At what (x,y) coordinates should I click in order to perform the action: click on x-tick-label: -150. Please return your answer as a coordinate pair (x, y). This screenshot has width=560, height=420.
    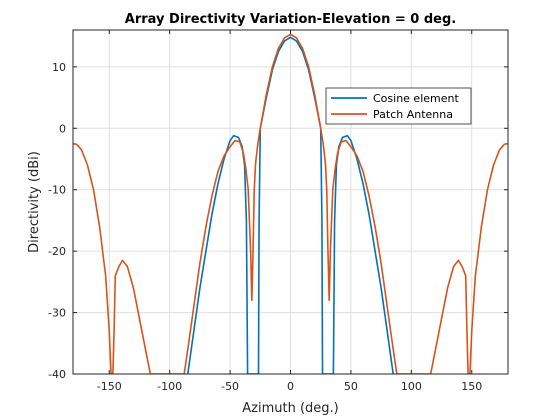
    Looking at the image, I should click on (109, 386).